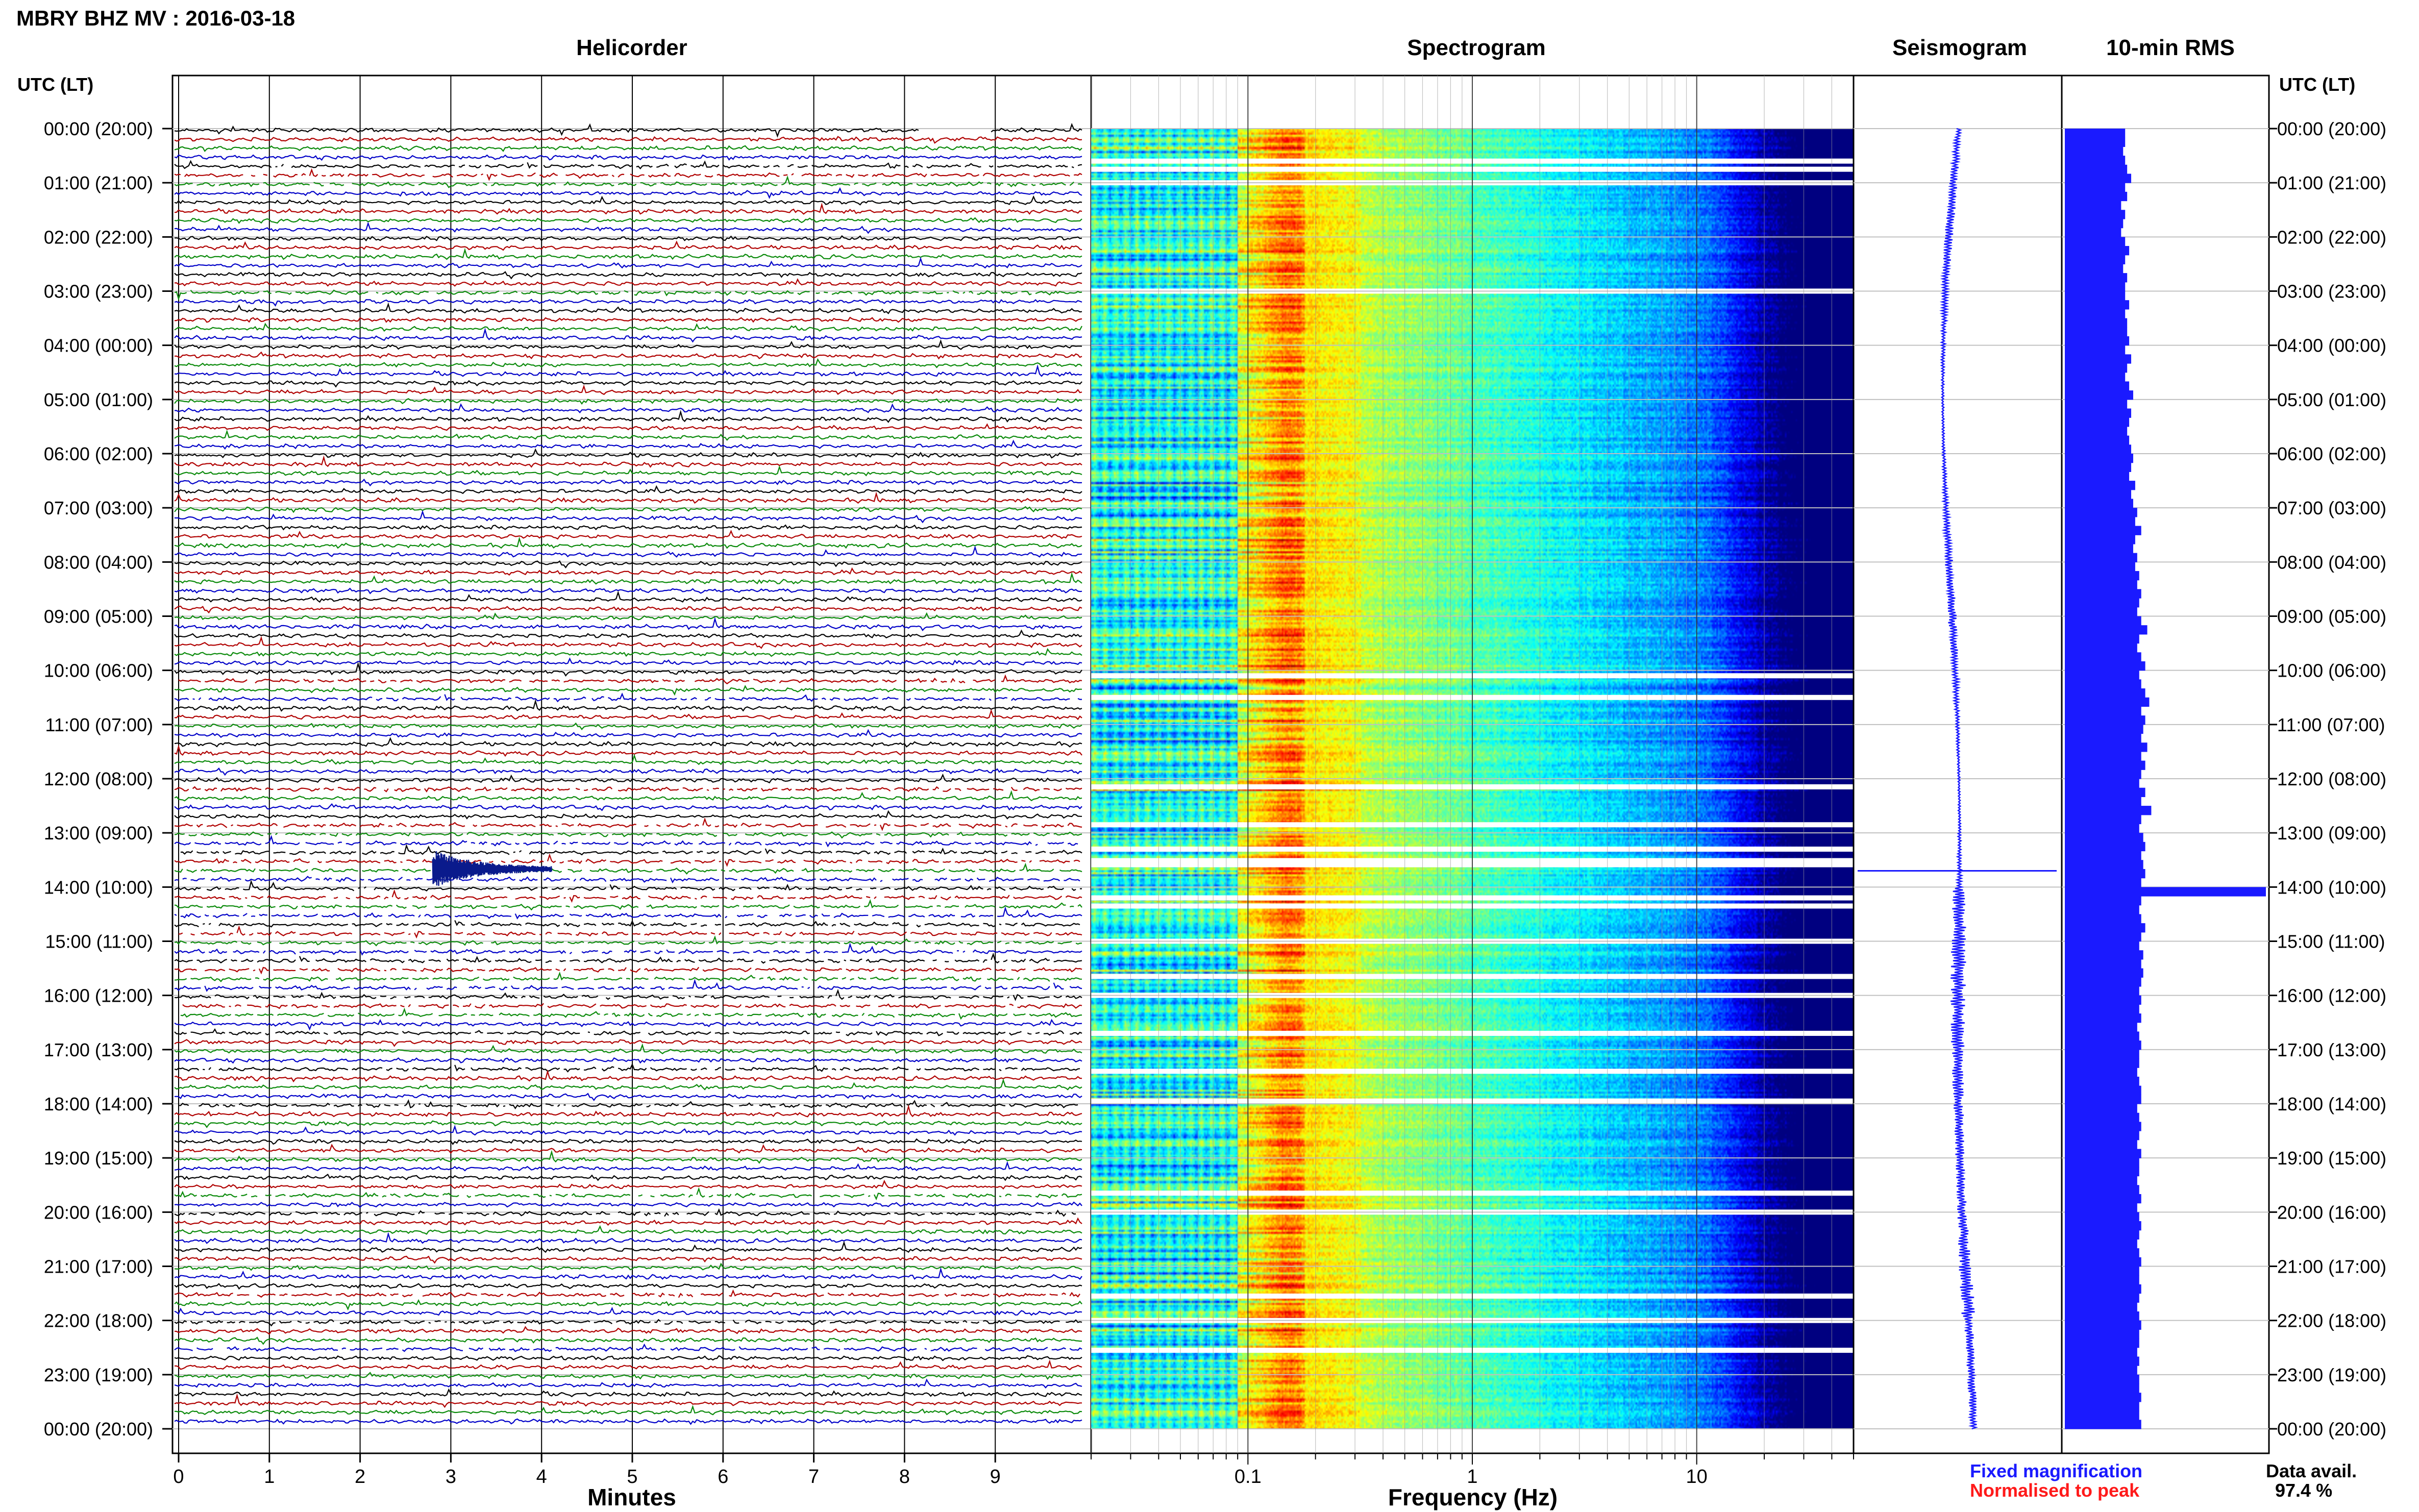 The width and height of the screenshot is (2419, 1512). Describe the element at coordinates (2331, 887) in the screenshot. I see `time-label-right: 14:00 (10:00)` at that location.